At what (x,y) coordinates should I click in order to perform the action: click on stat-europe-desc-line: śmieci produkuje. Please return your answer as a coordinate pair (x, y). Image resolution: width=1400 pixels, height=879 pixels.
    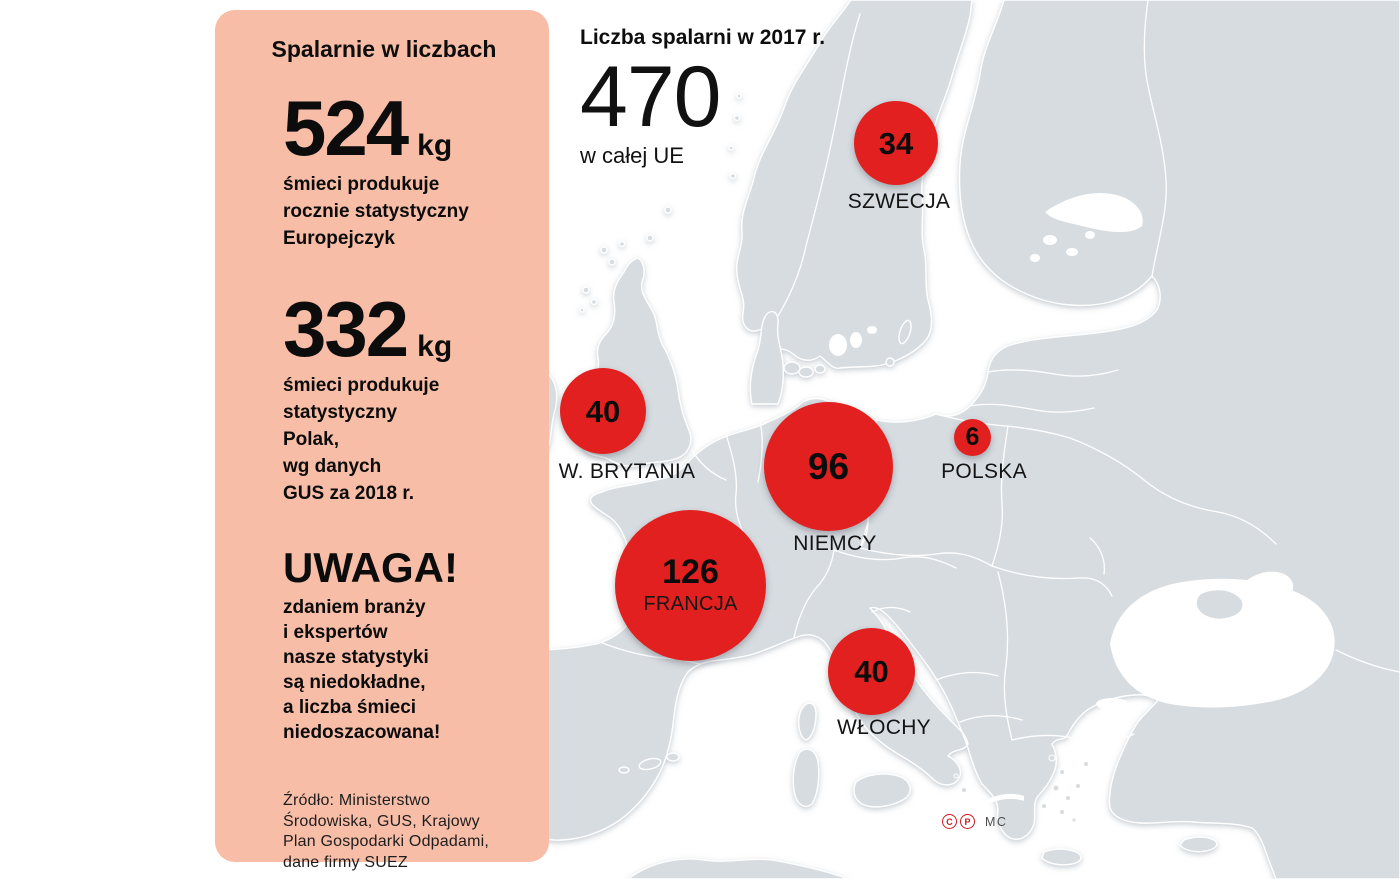
    Looking at the image, I should click on (361, 184).